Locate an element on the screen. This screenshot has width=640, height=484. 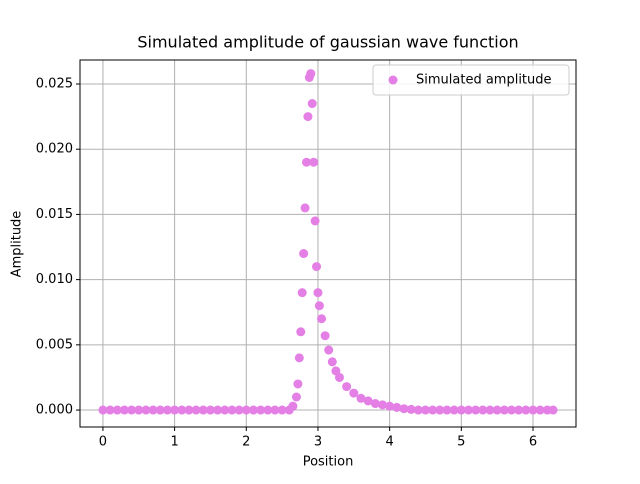
y-tick-label: 0.025 is located at coordinates (54, 83).